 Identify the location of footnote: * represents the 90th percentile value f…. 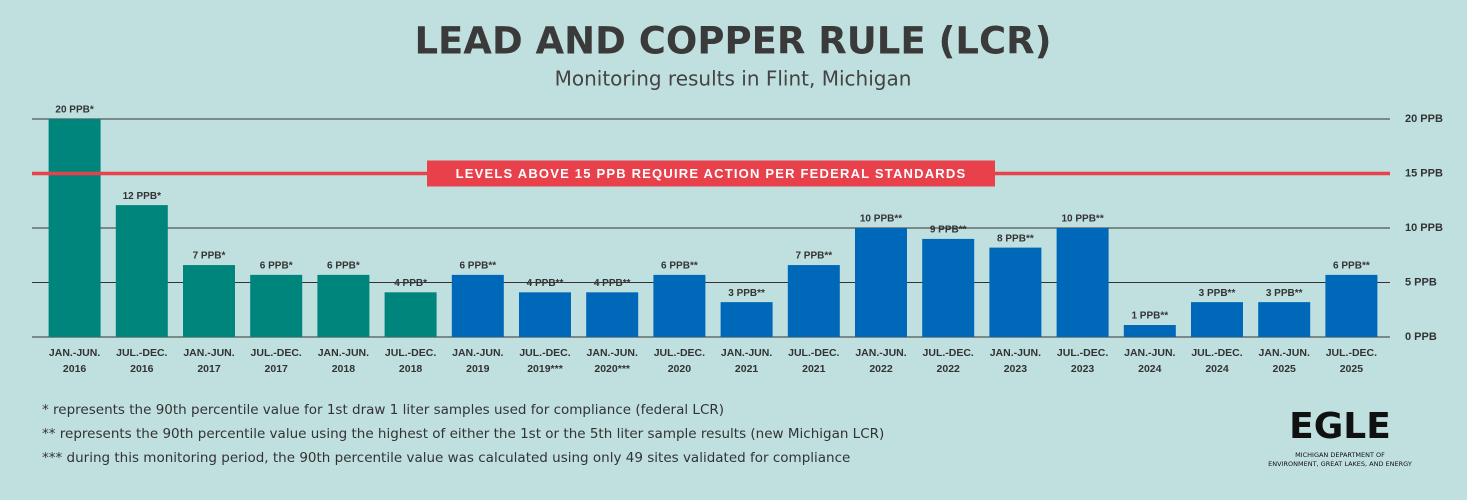
(383, 410).